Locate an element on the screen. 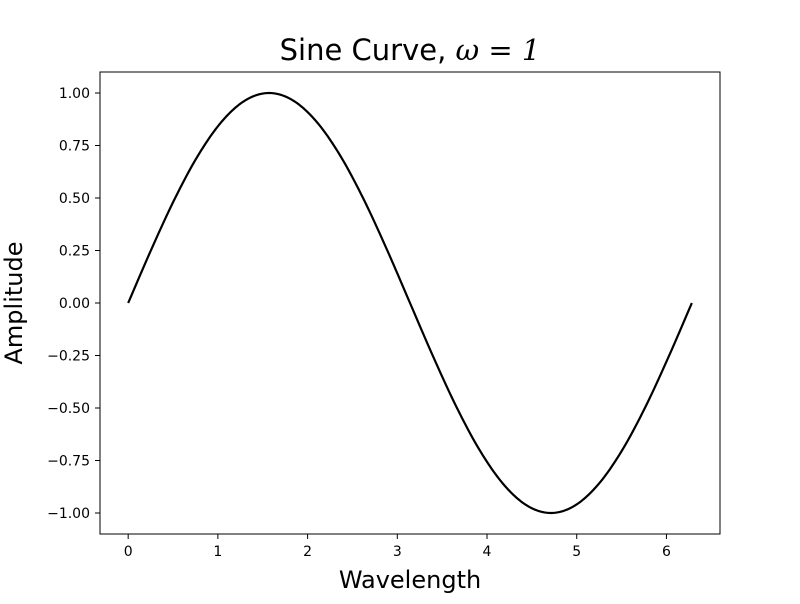  chart-title-text: Sine Curve, is located at coordinates (368, 50).